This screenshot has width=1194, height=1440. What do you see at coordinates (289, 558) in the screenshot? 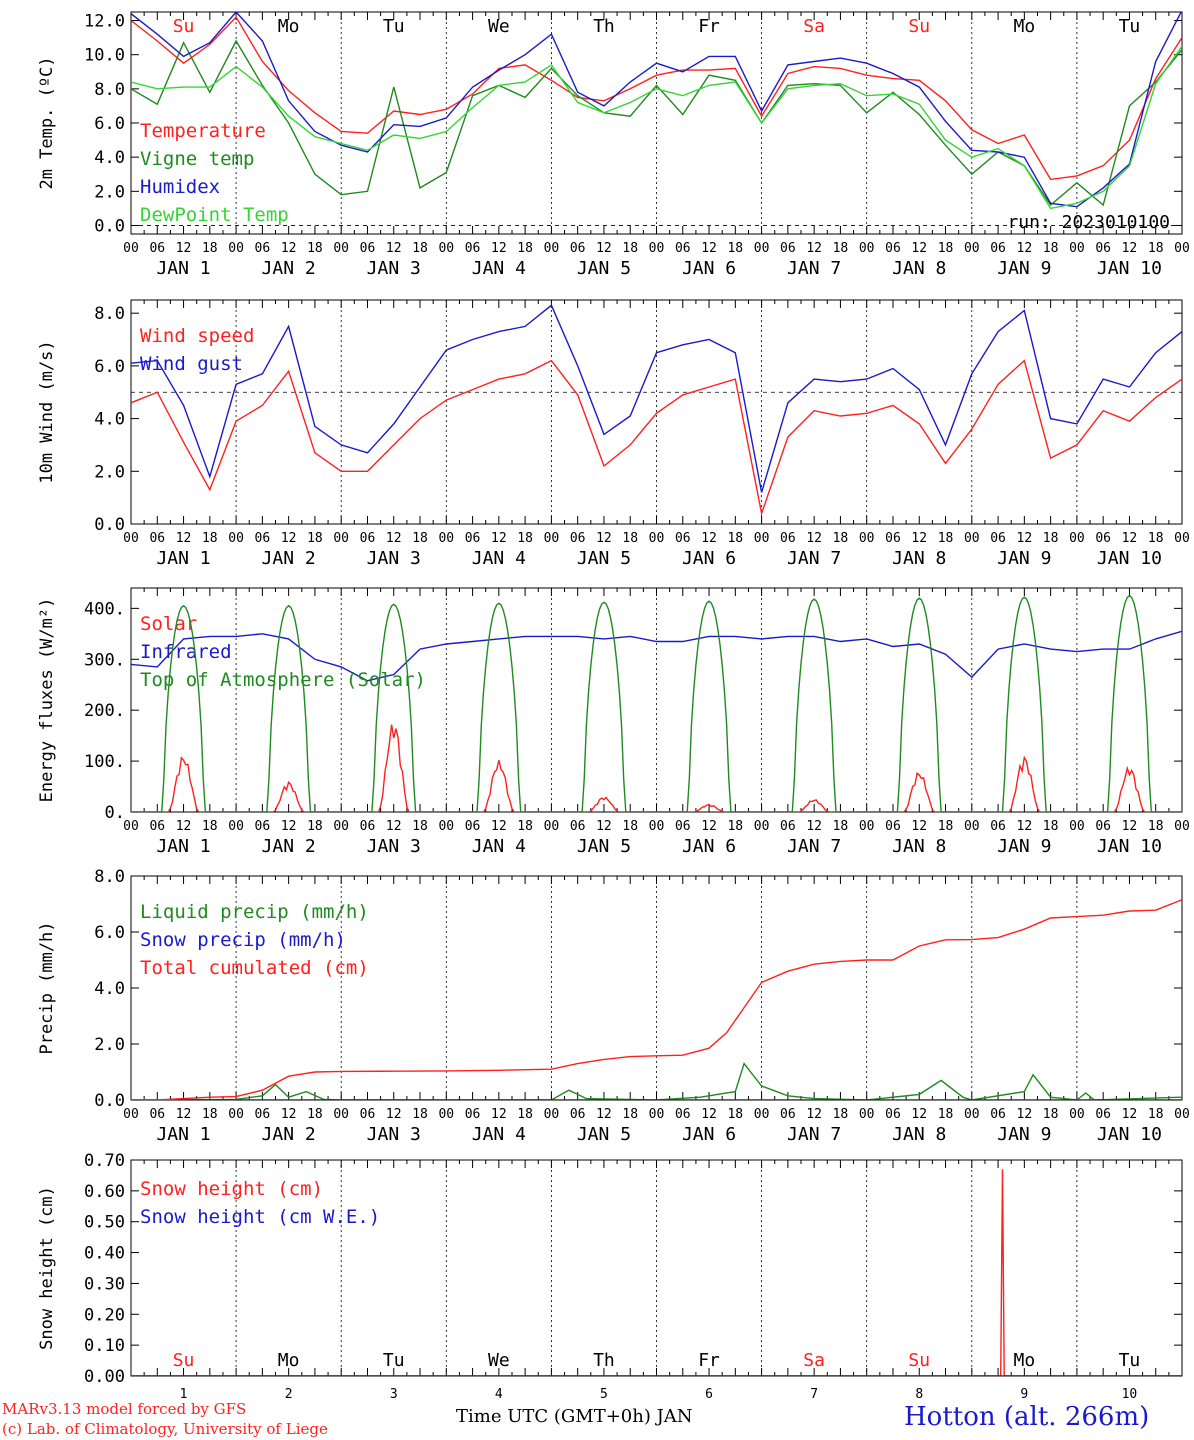
I see `date-label: JAN 2` at bounding box center [289, 558].